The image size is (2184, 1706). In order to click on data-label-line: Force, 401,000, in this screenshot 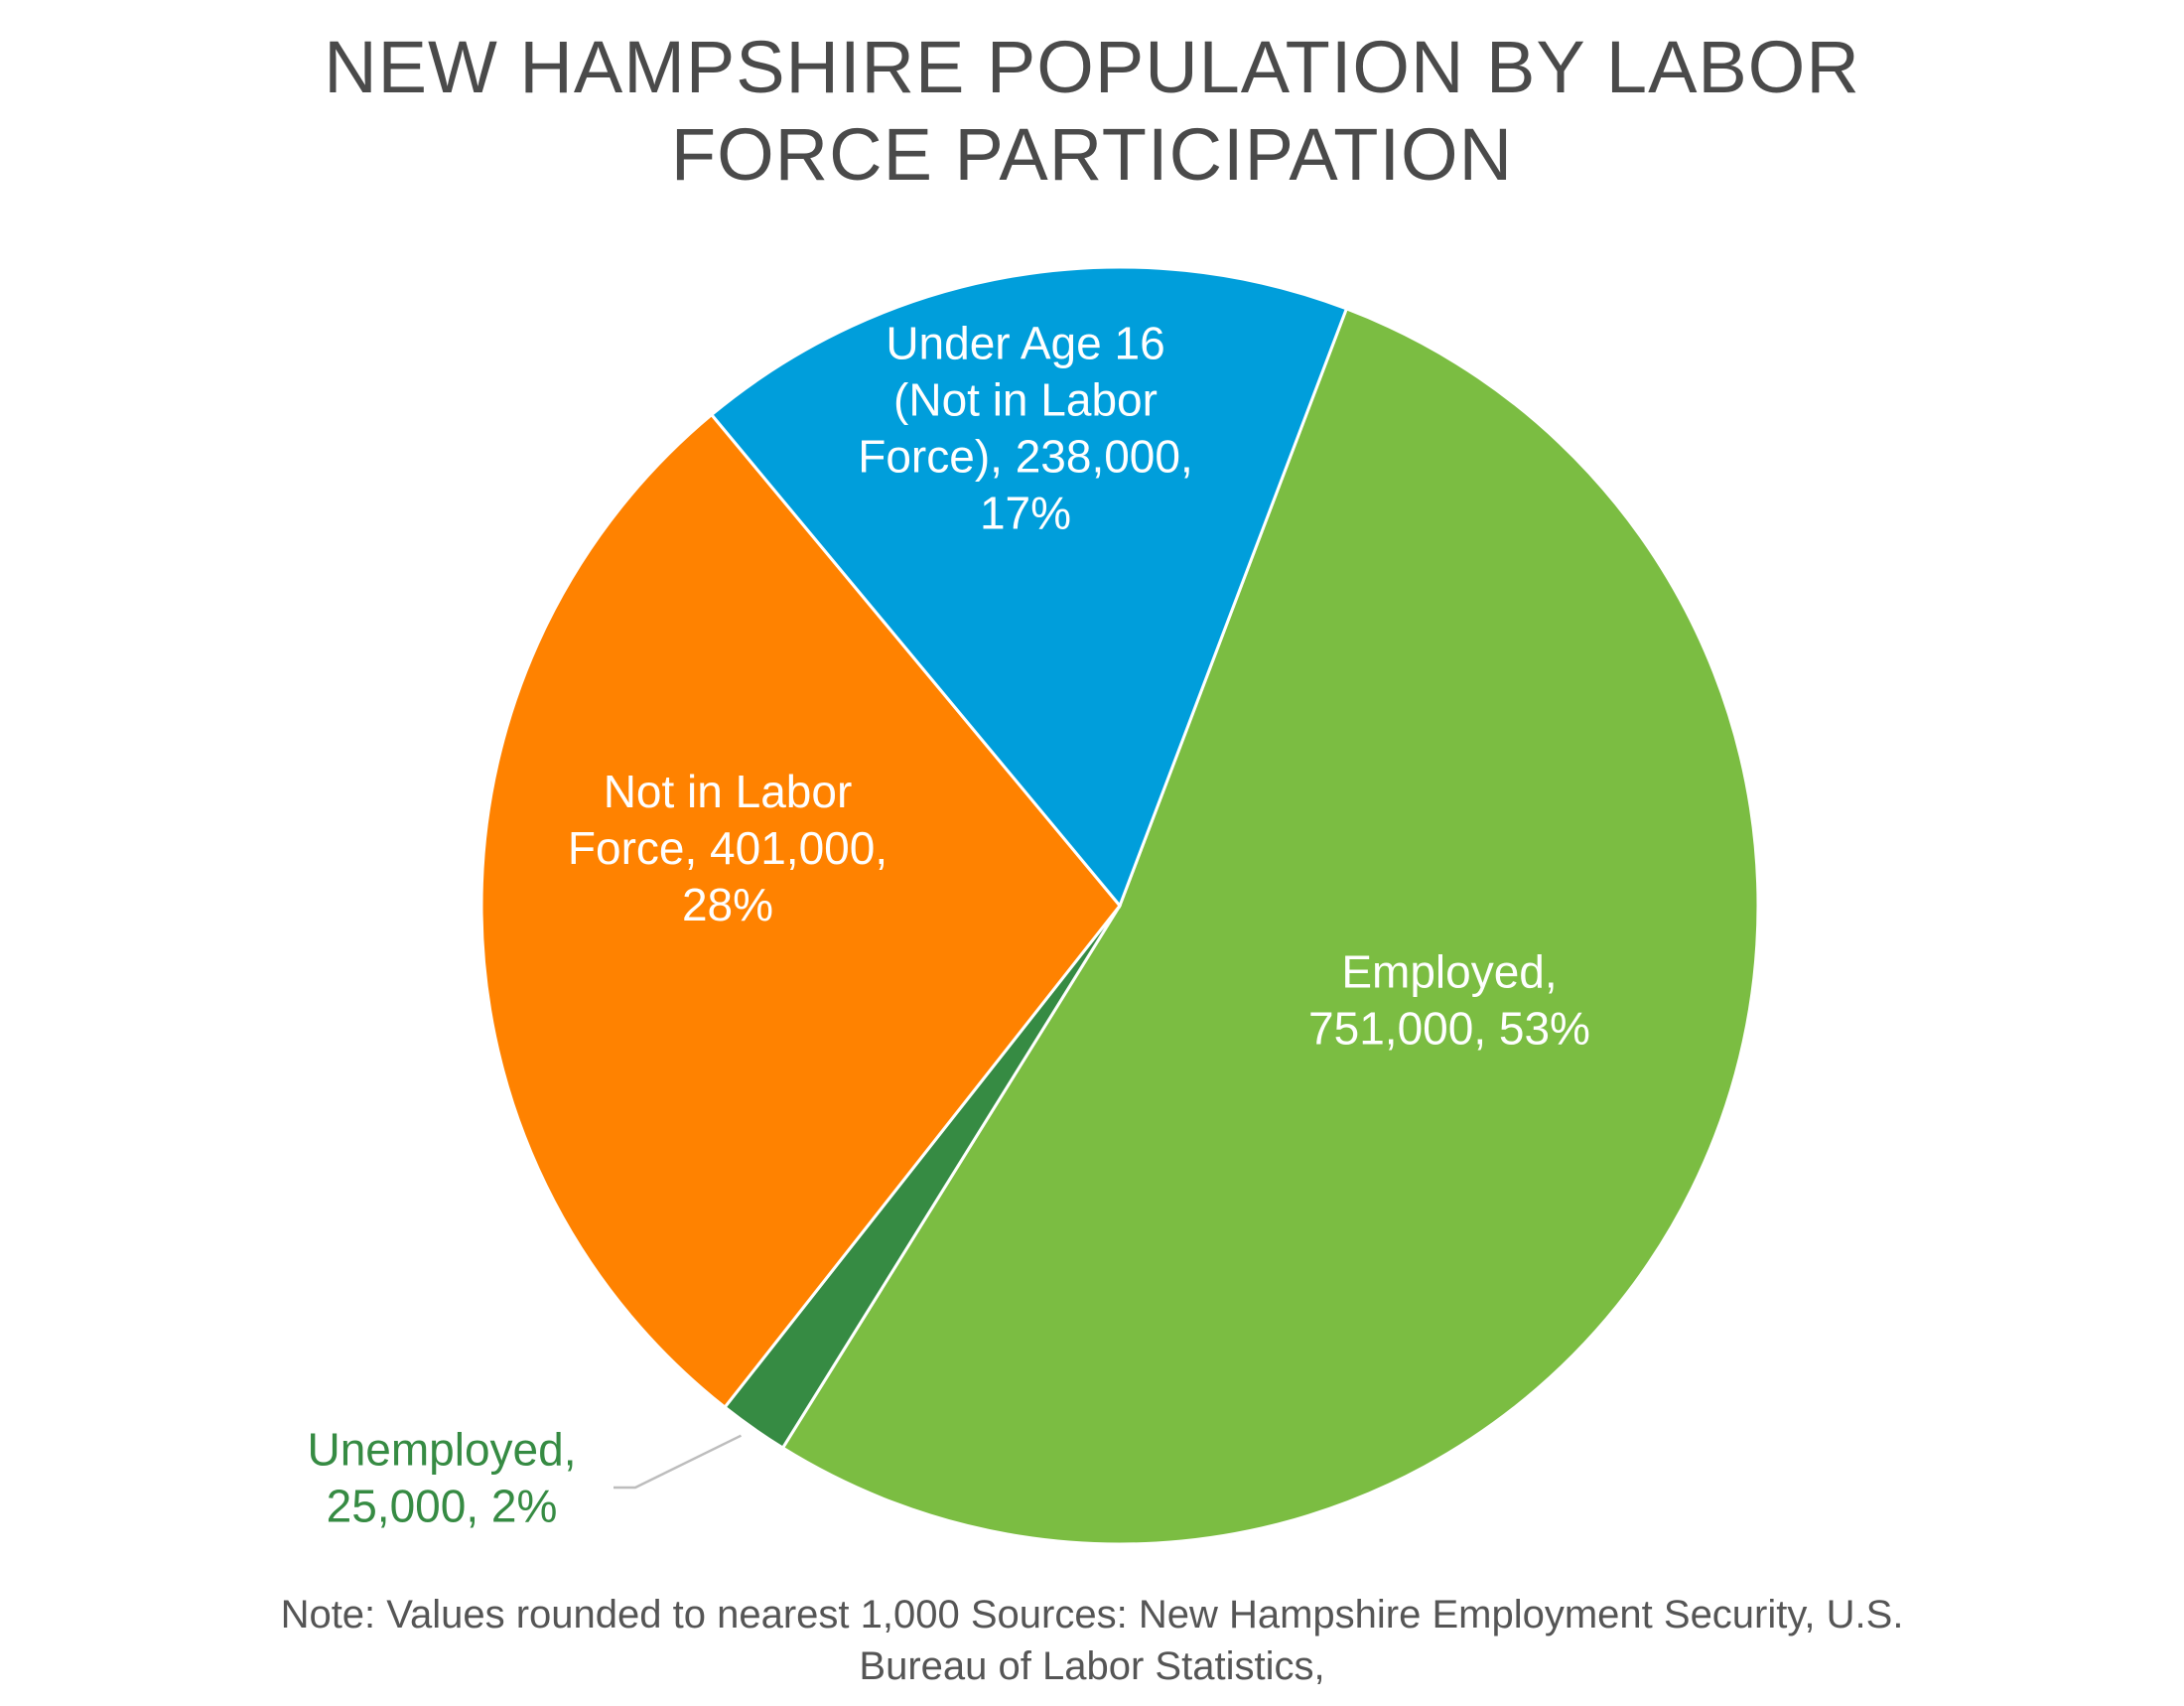, I will do `click(727, 848)`.